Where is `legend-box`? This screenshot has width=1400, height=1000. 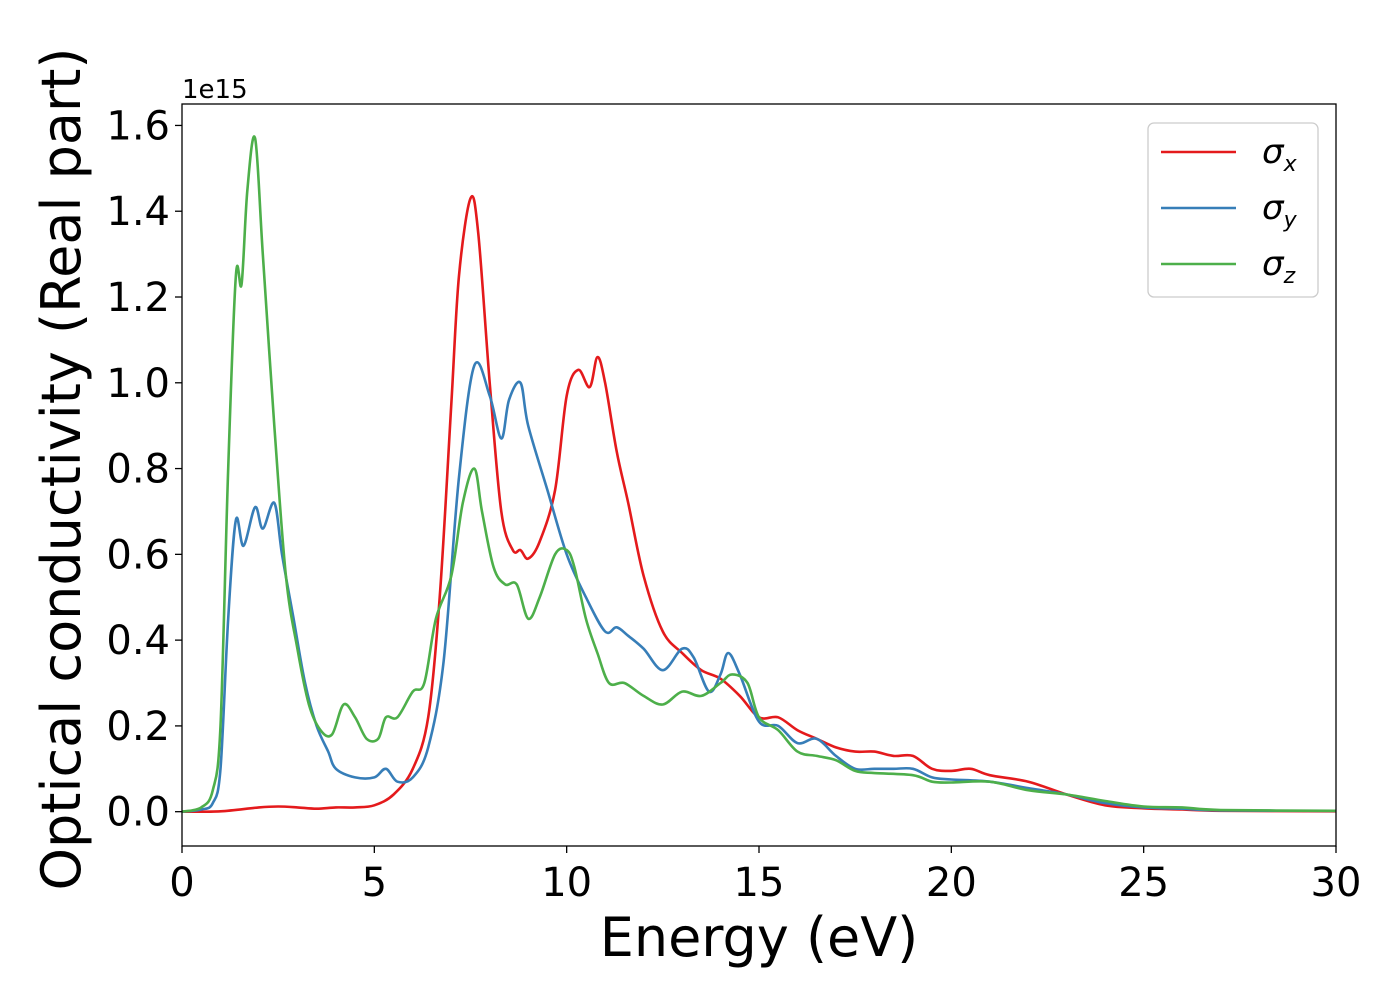
legend-box is located at coordinates (1233, 210).